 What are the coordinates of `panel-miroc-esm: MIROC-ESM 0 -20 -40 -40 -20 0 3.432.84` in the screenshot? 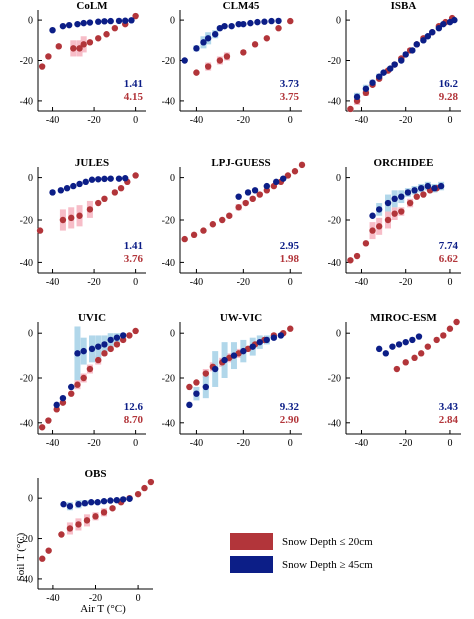 It's located at (394, 380).